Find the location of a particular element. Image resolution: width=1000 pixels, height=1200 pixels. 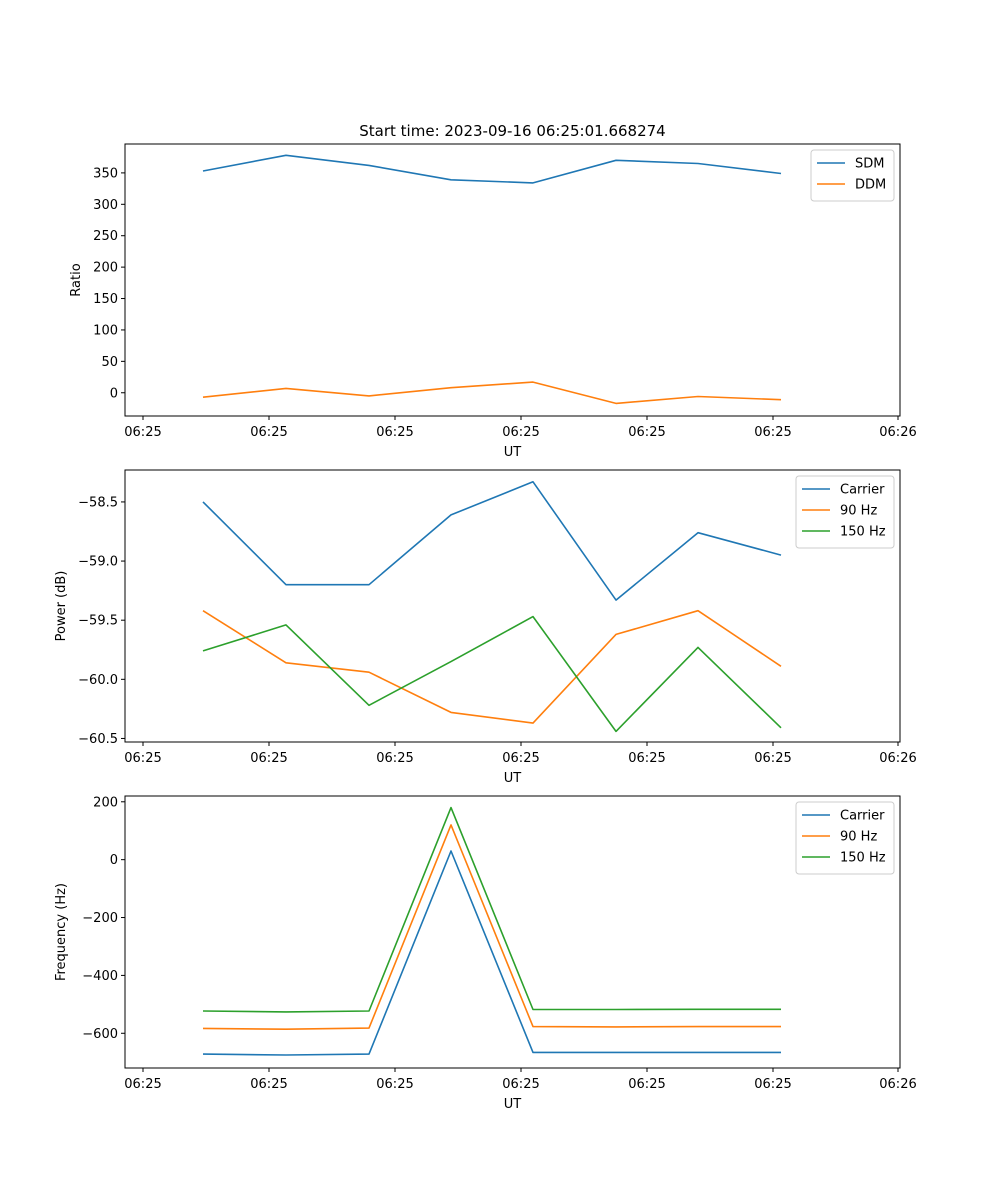

legend-entry: DDM is located at coordinates (870, 185).